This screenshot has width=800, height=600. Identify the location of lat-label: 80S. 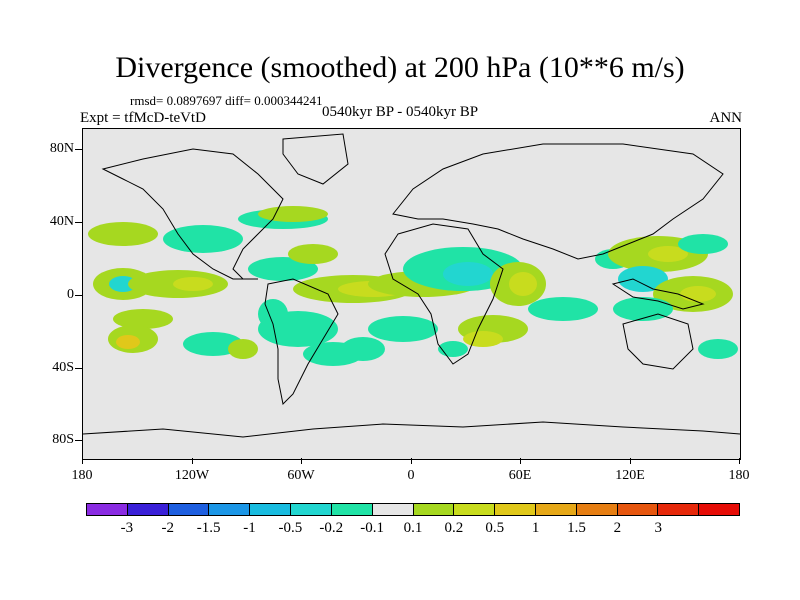
(63, 439).